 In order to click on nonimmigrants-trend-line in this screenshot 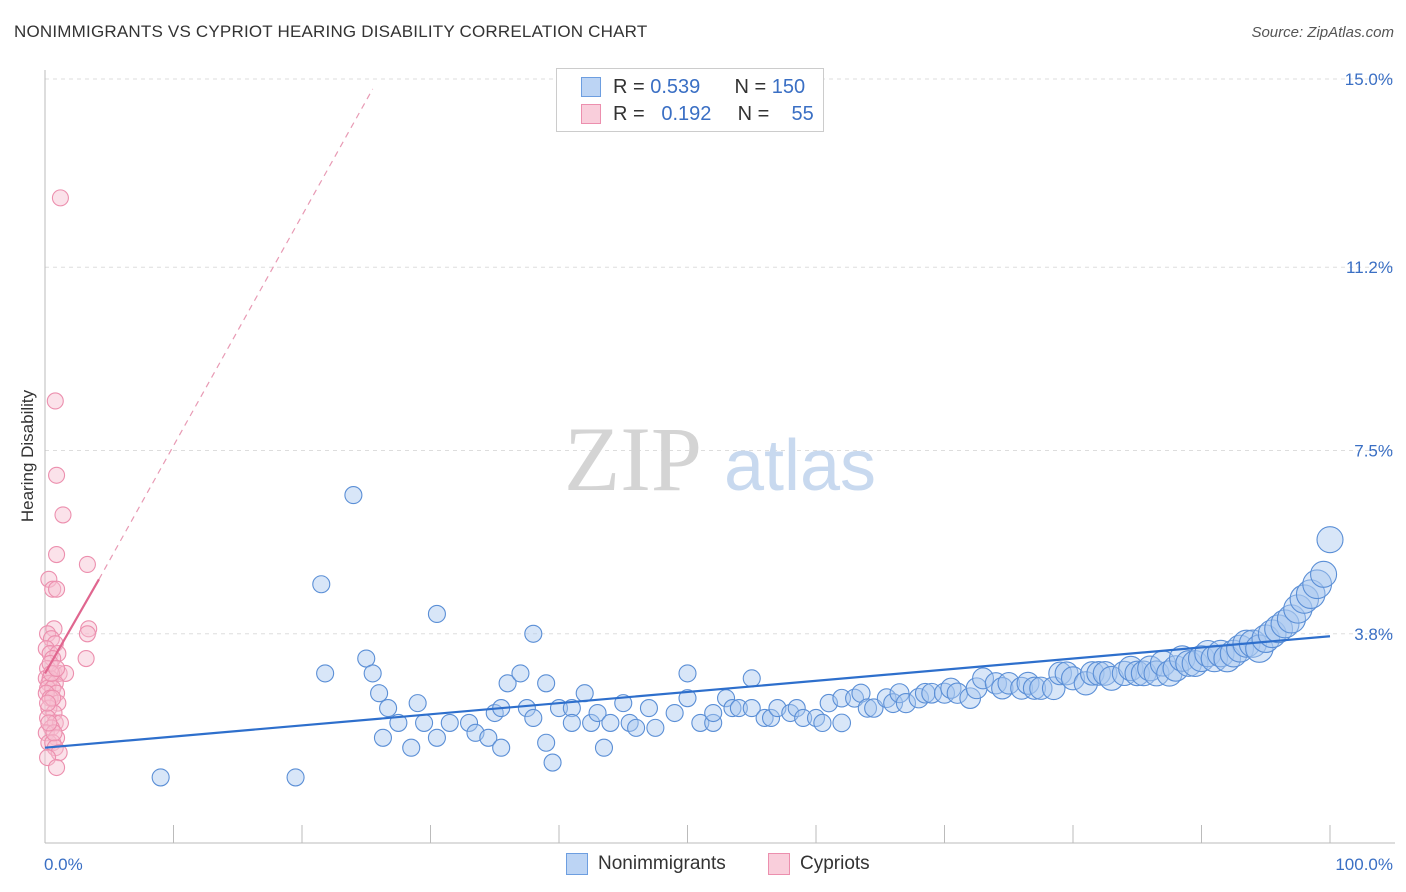, I will do `click(687, 692)`.